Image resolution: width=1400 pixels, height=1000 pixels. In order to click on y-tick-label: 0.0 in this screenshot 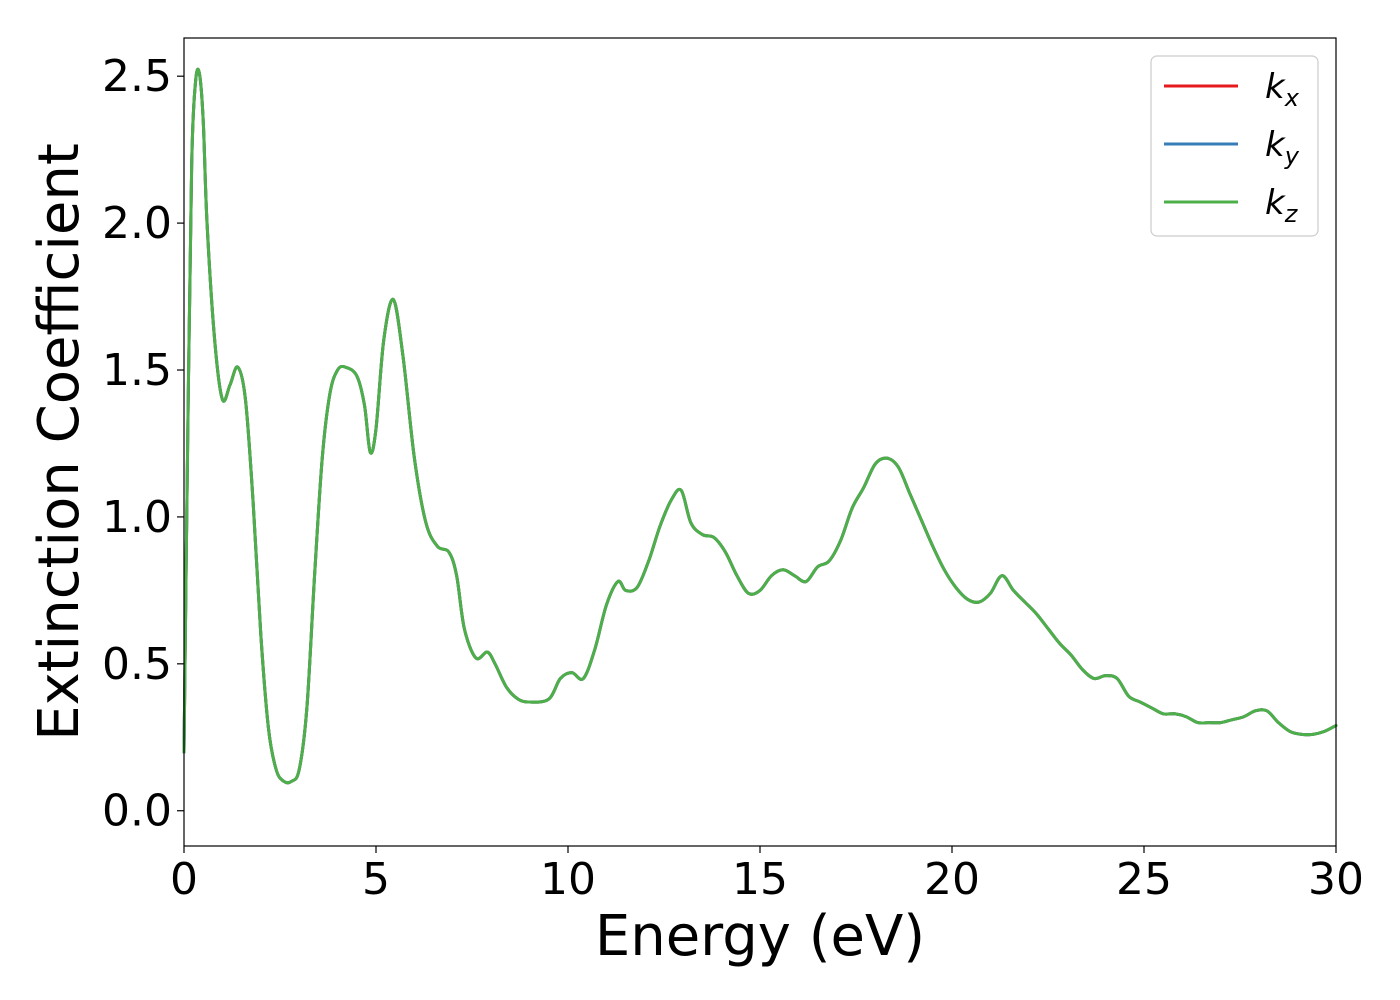, I will do `click(137, 811)`.